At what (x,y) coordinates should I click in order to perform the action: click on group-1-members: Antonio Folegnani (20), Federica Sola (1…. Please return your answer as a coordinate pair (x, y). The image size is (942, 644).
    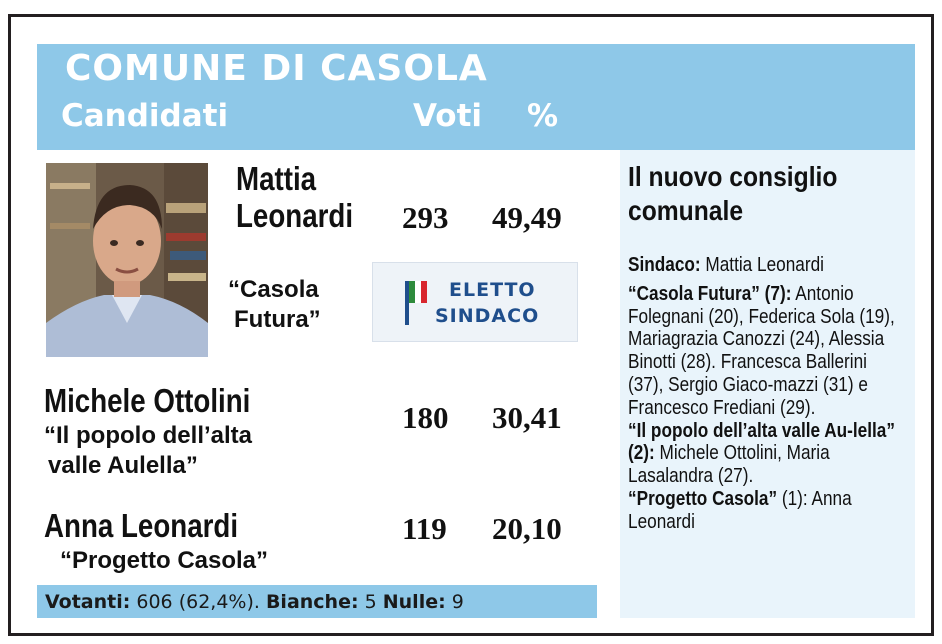
    Looking at the image, I should click on (761, 350).